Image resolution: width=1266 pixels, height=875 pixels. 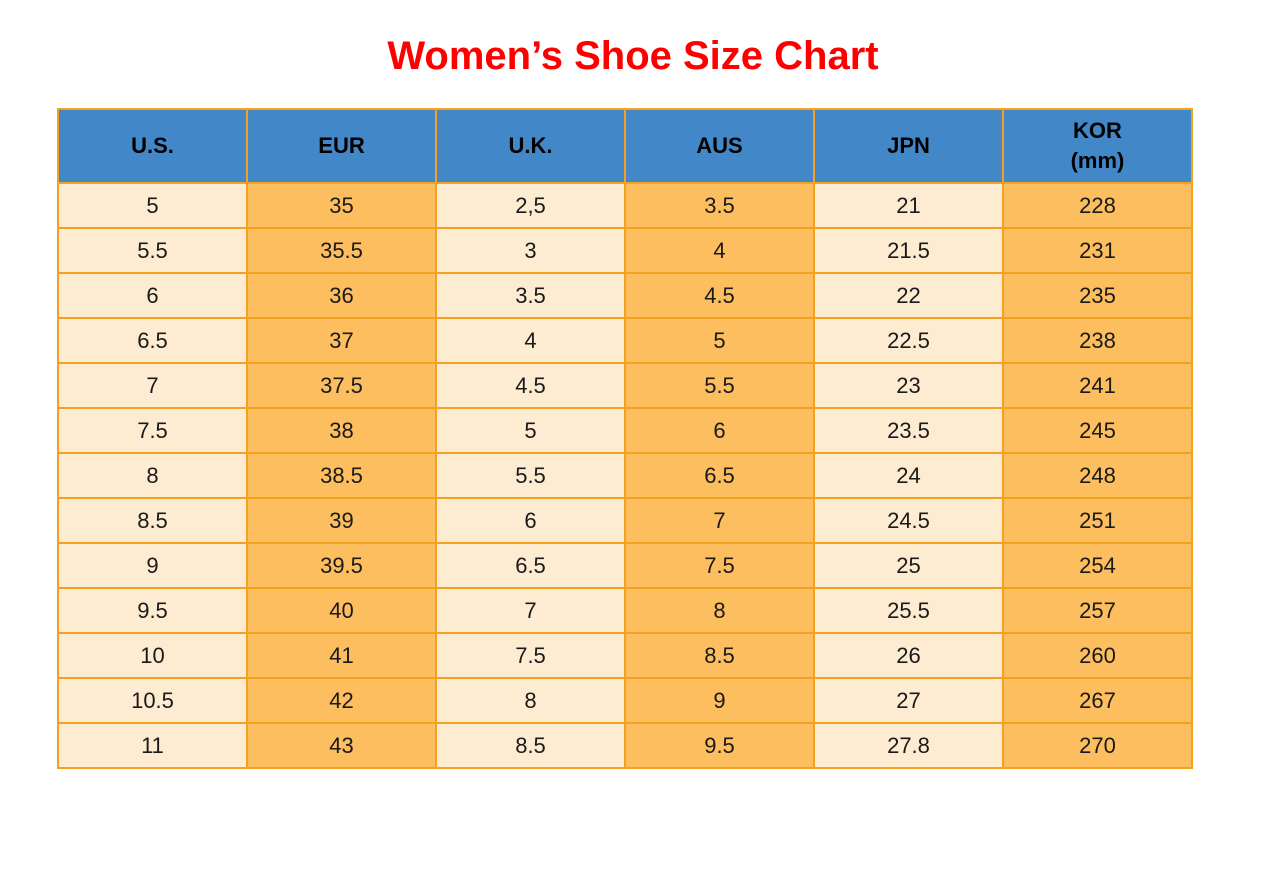 I want to click on table-cell-kor-mm: 251, so click(x=1097, y=520).